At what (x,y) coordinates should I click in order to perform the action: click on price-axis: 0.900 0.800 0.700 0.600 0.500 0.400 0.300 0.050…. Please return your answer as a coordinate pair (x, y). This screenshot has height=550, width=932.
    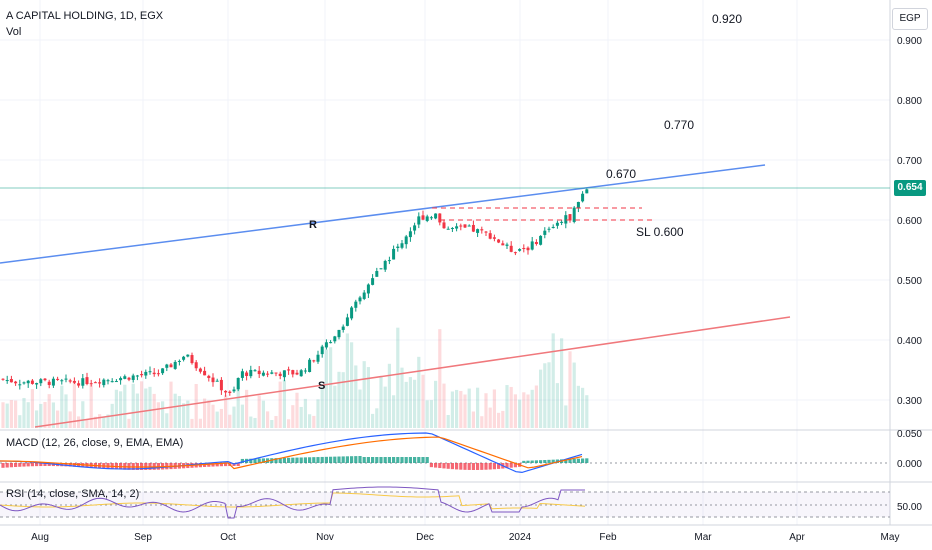
    Looking at the image, I should click on (909, 274).